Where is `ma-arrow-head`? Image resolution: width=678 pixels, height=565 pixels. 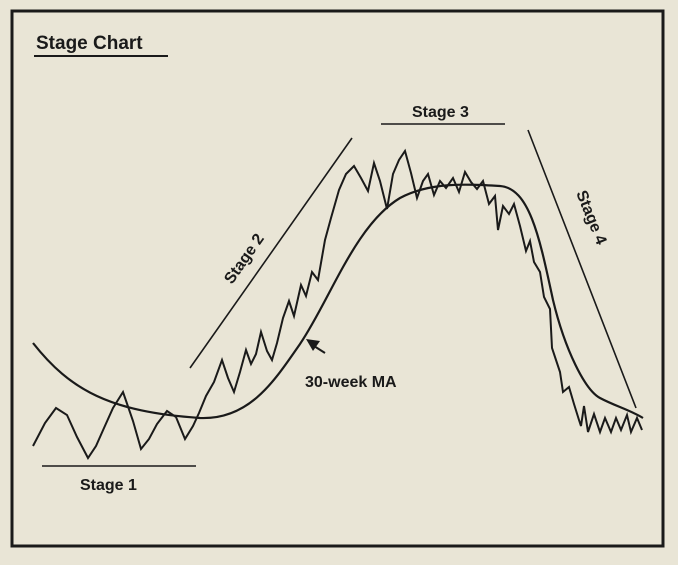
ma-arrow-head is located at coordinates (313, 345).